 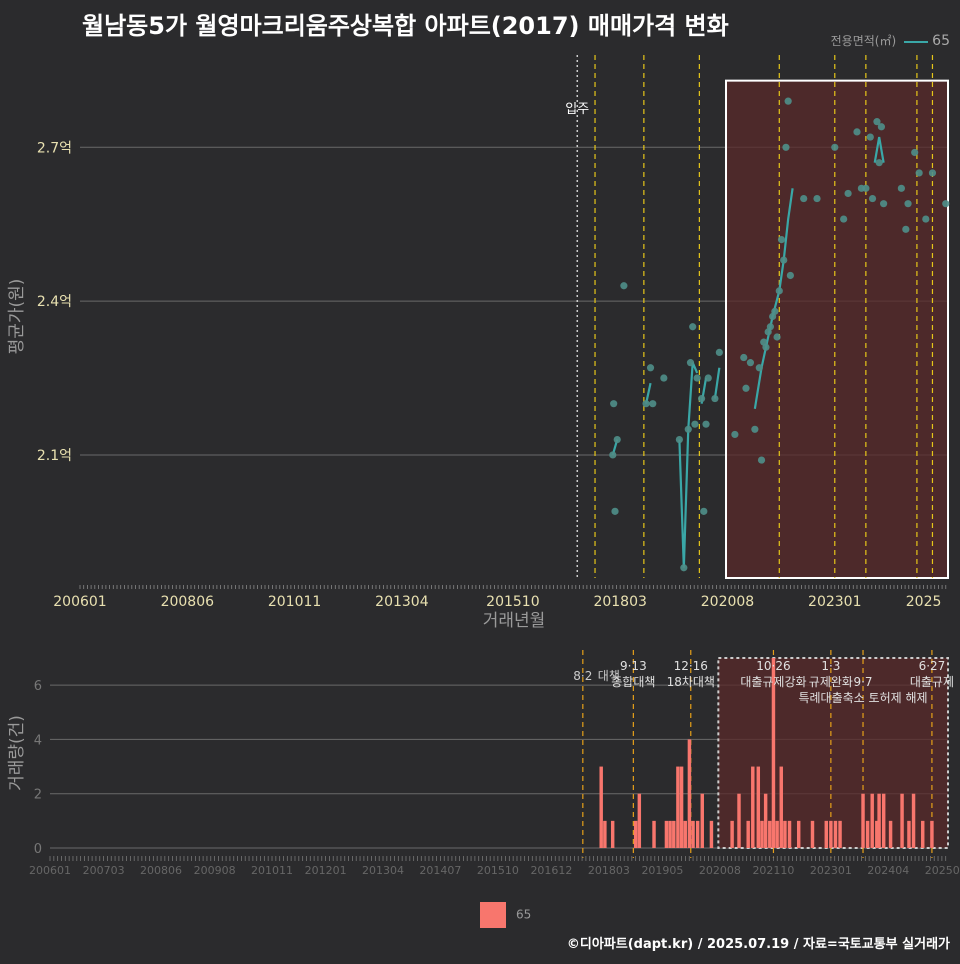 What do you see at coordinates (493, 915) in the screenshot?
I see `legend-bar-swatch` at bounding box center [493, 915].